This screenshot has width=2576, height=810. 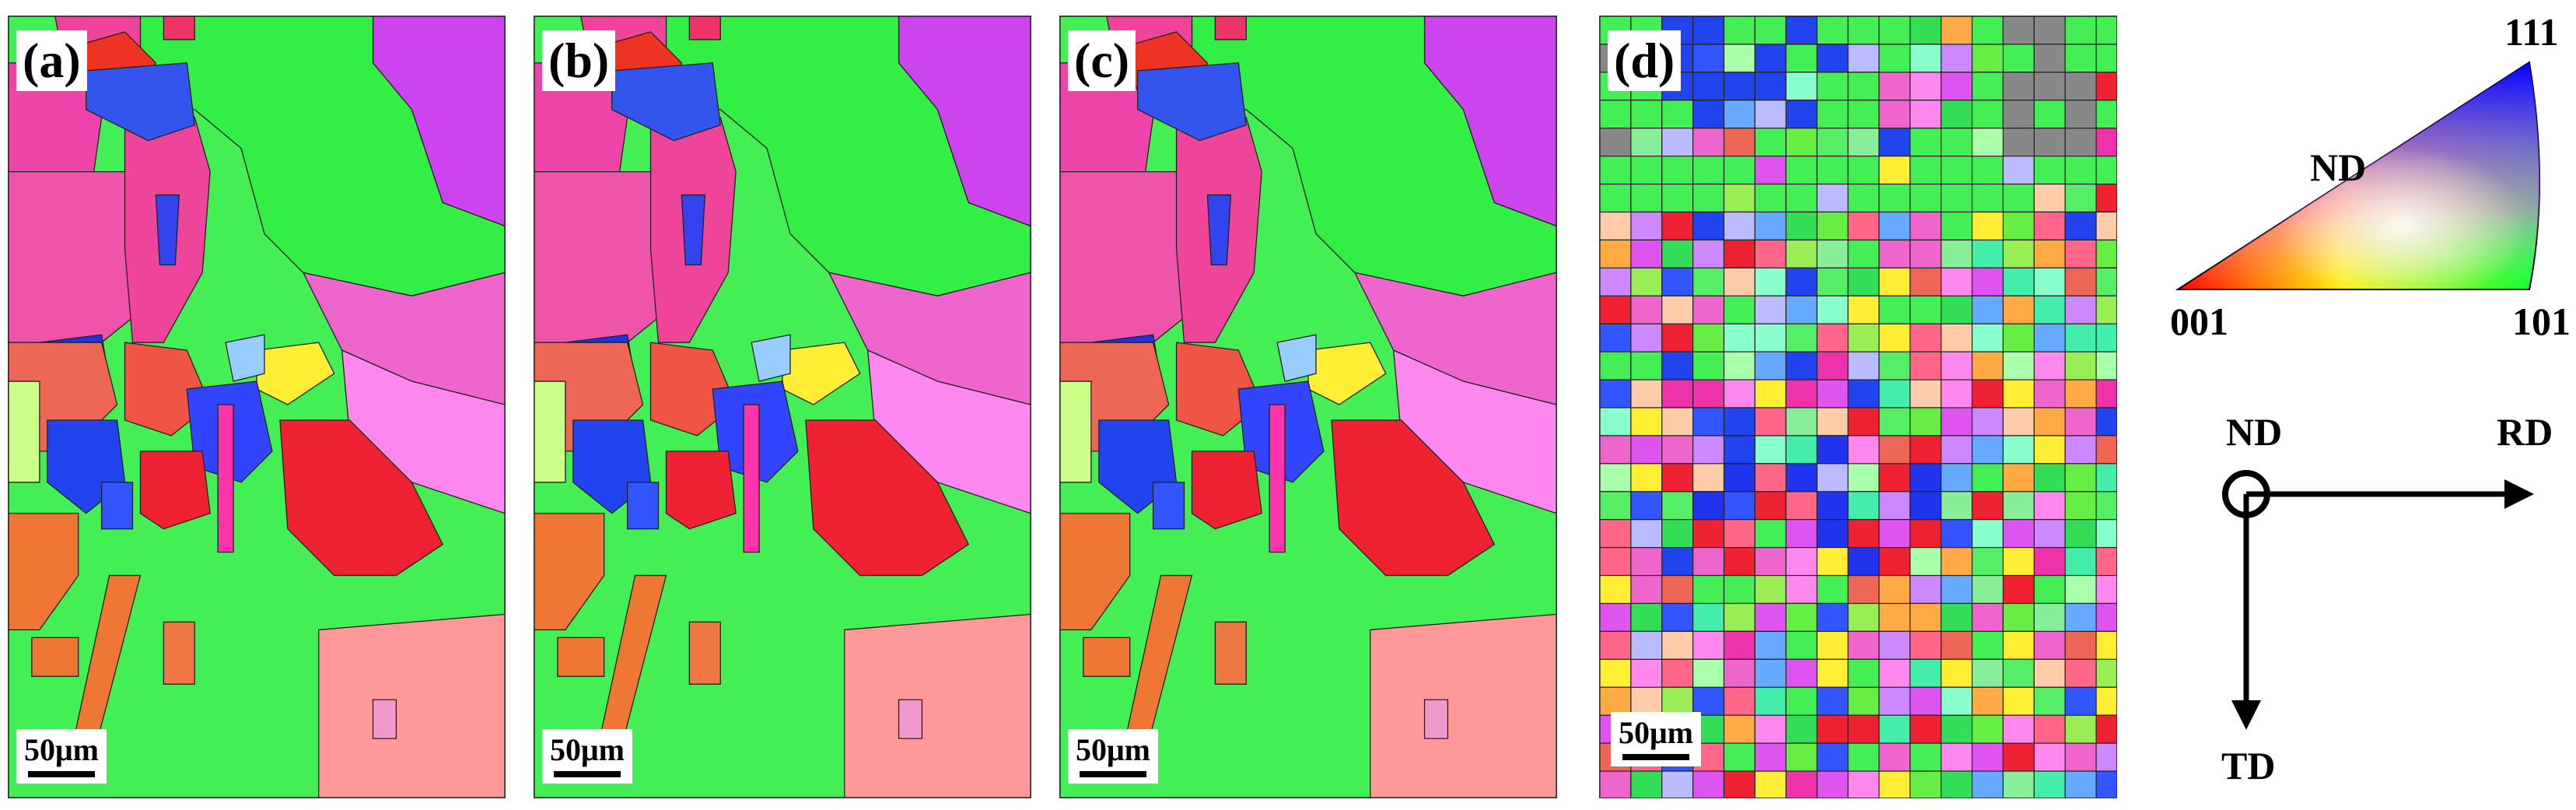 I want to click on ipf-label-101: 101, so click(x=2541, y=321).